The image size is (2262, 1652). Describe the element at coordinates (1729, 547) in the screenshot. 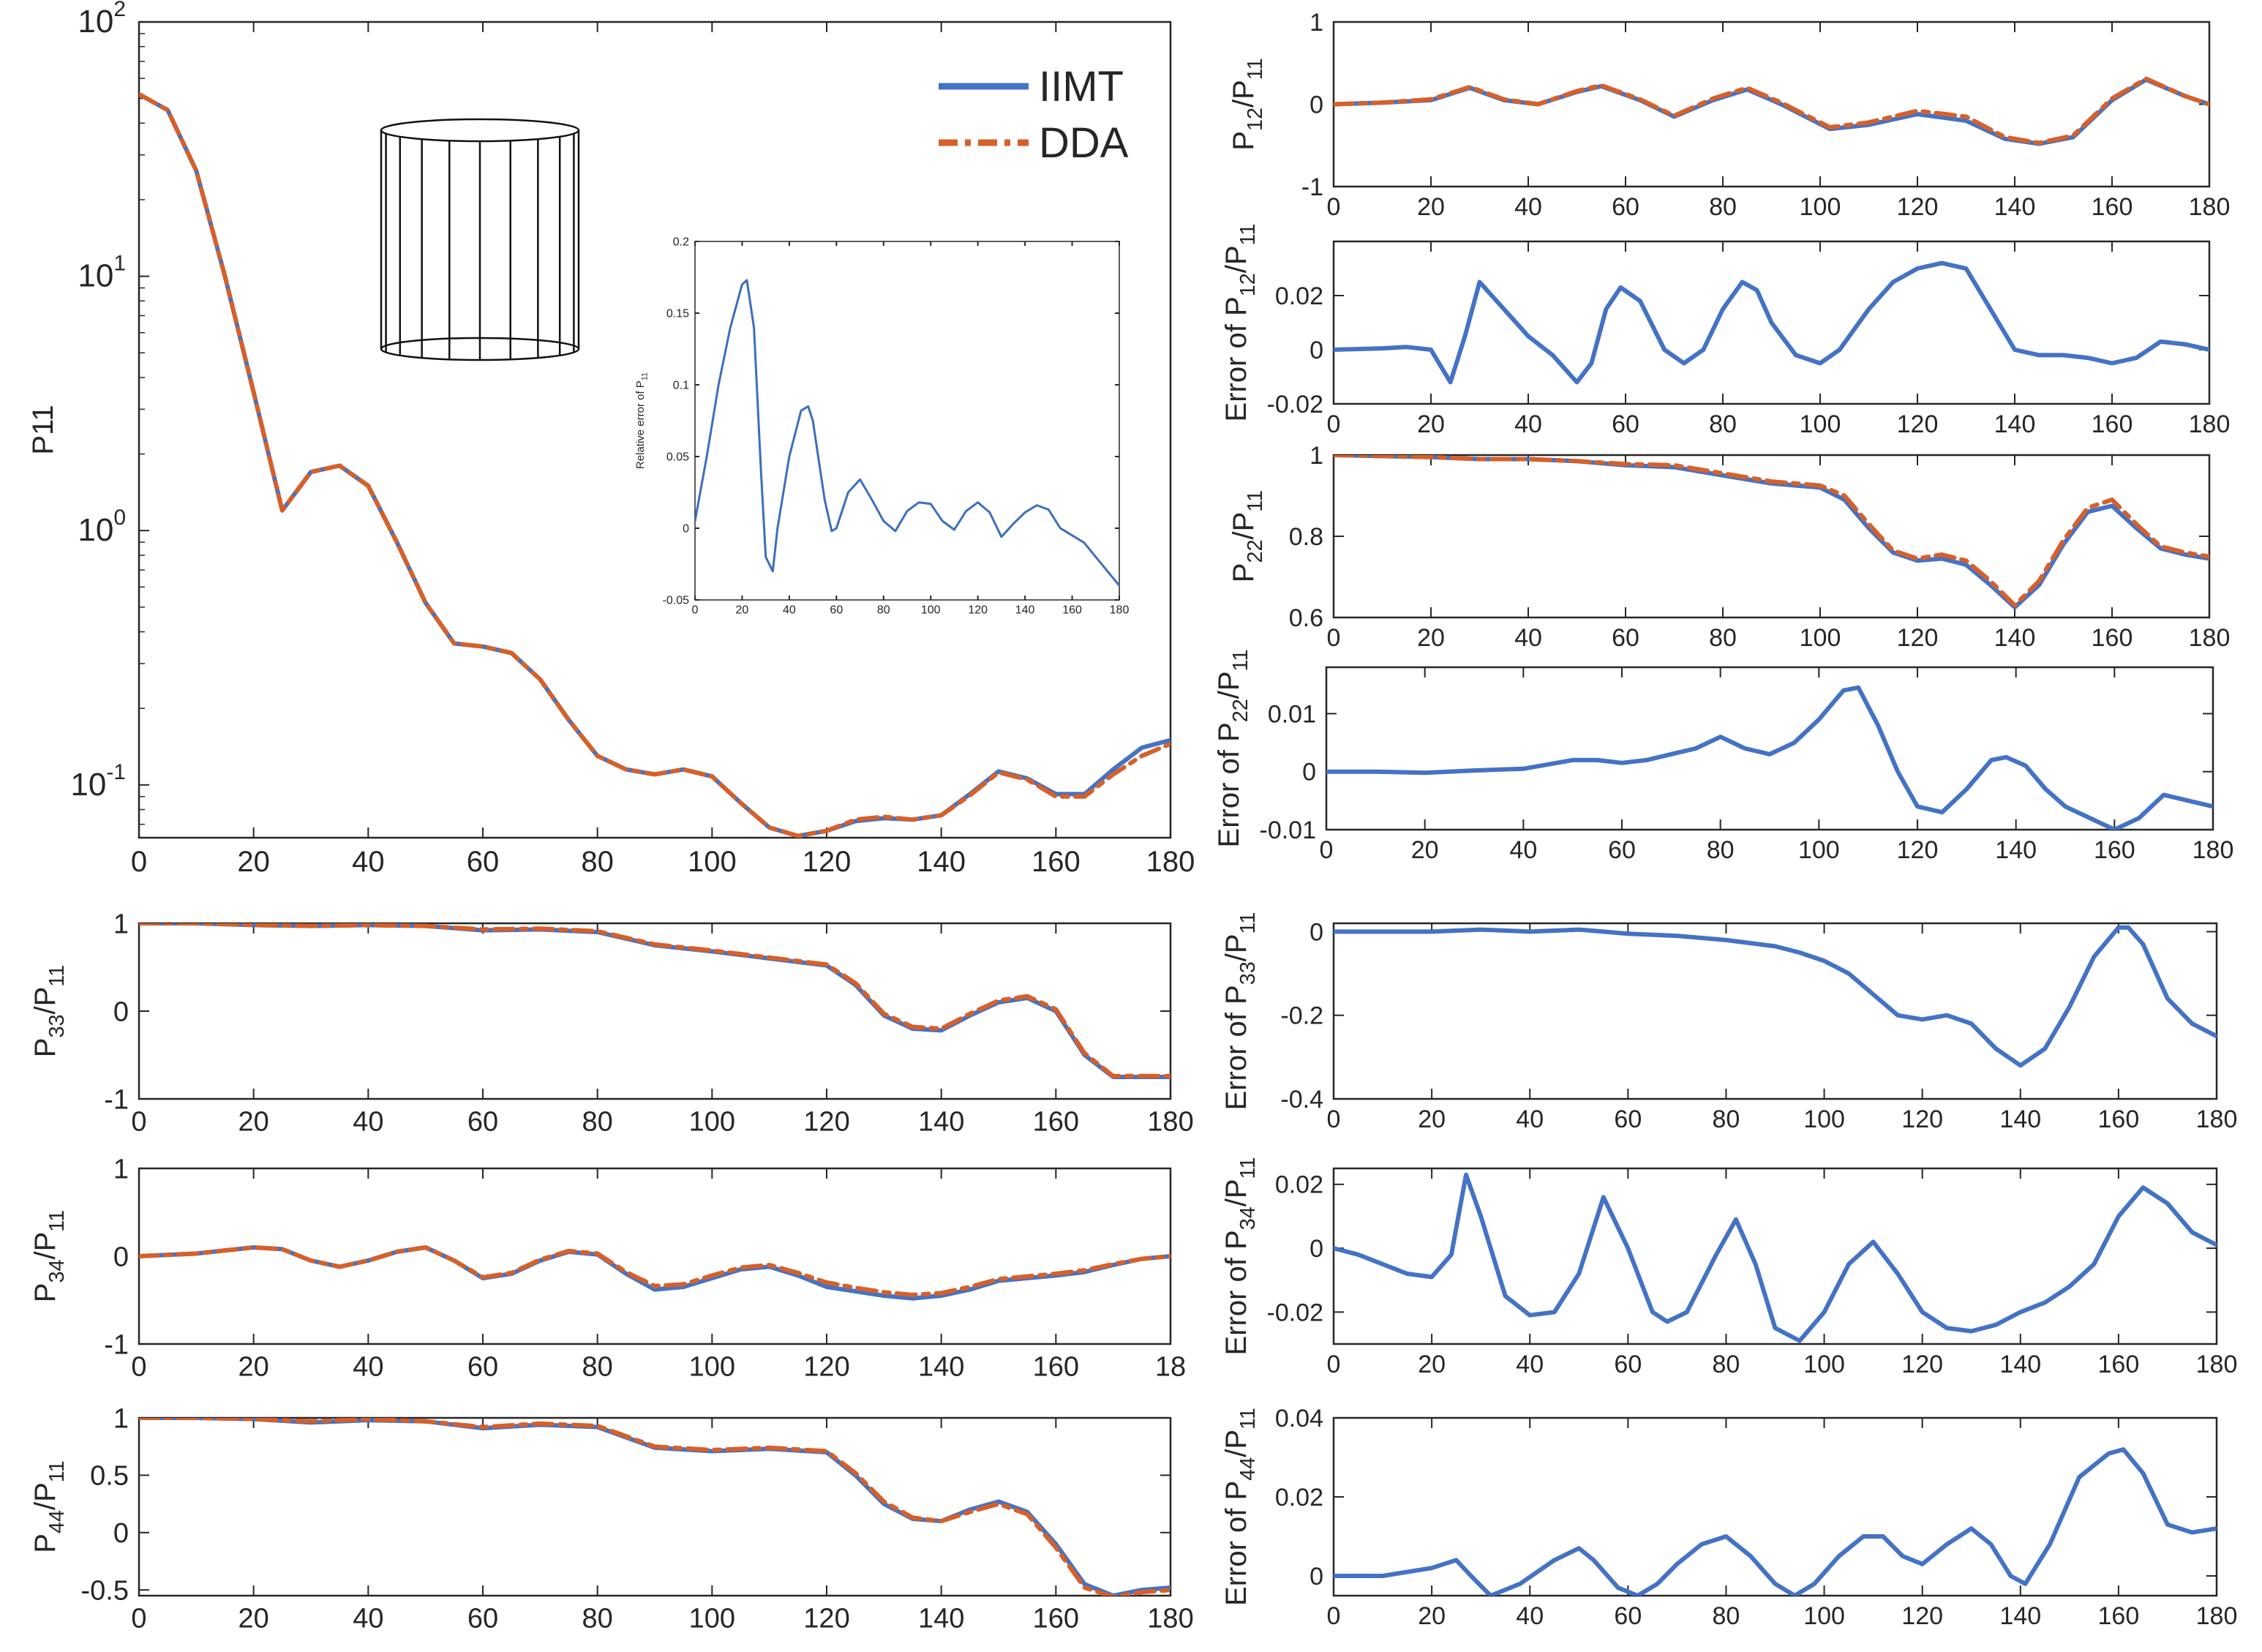

I see `panel-p22: 0 20 40 60 80 100 120 140 160 180 0.6 0.8 1 P22/P11` at that location.